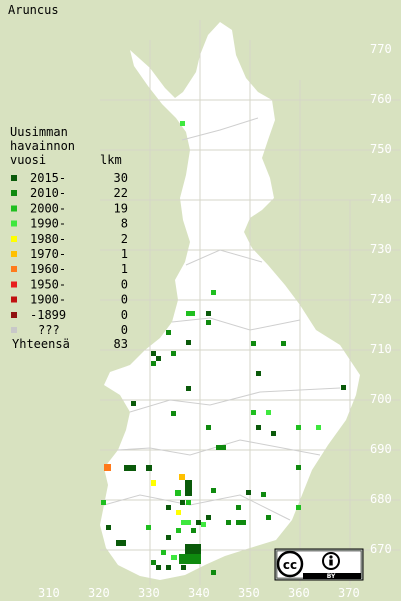 The width and height of the screenshot is (401, 601). Describe the element at coordinates (48, 239) in the screenshot. I see `legend-label: 1980-` at that location.